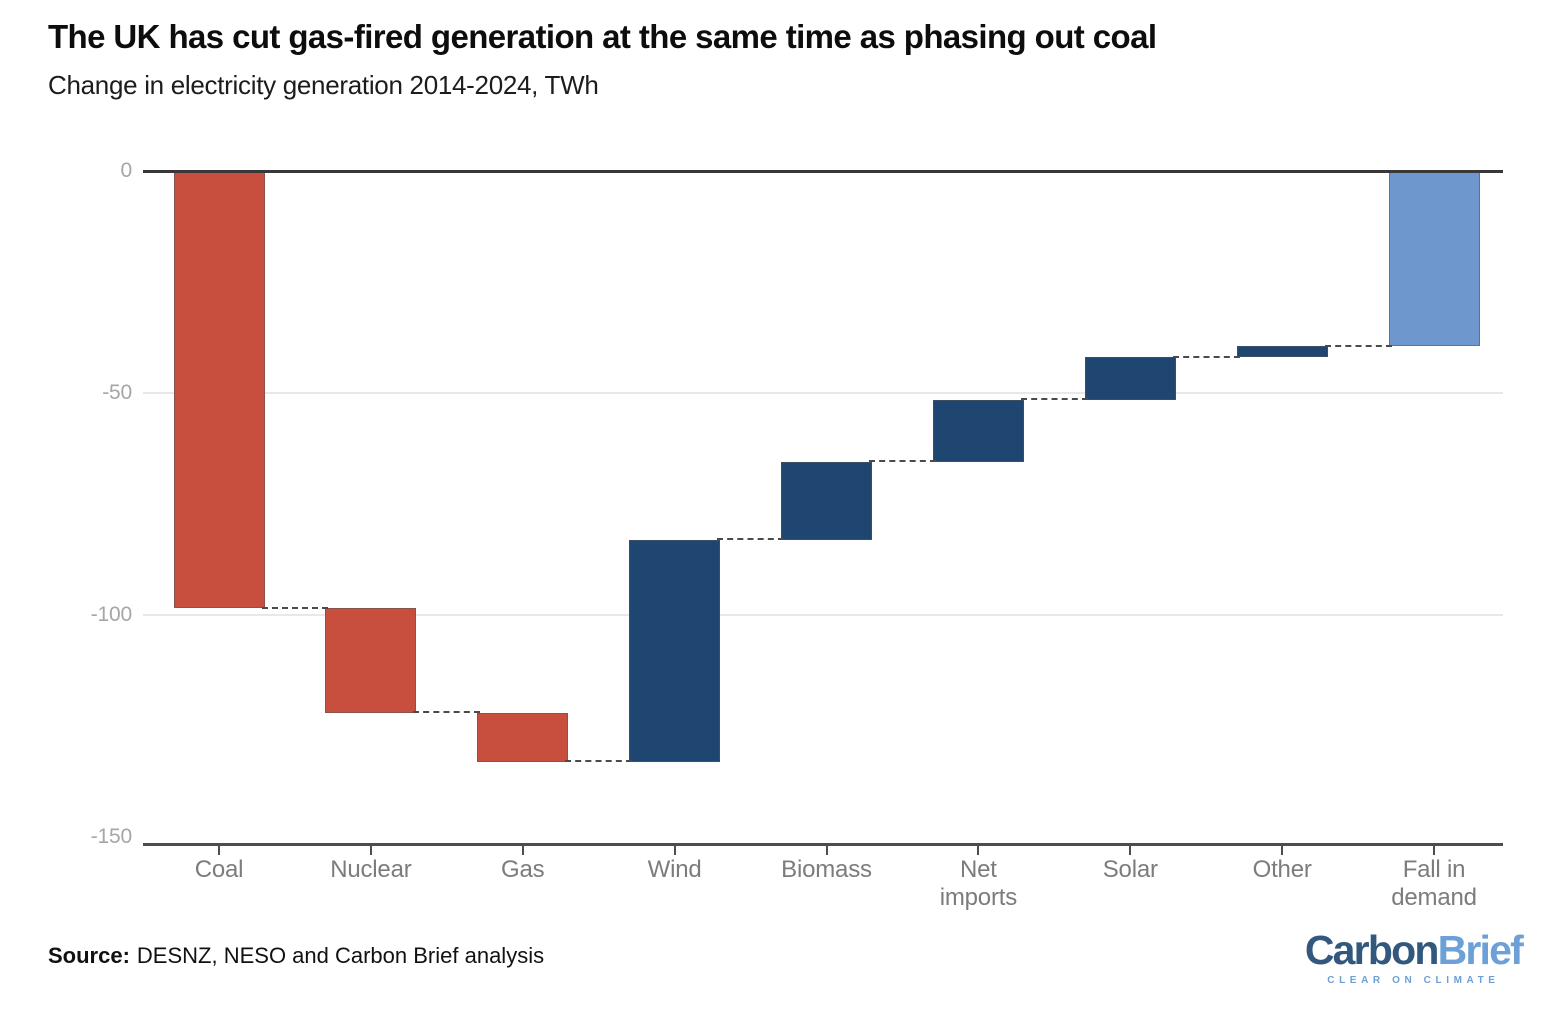 Image resolution: width=1550 pixels, height=1018 pixels. What do you see at coordinates (219, 869) in the screenshot?
I see `x-tick-label-coal: Coal` at bounding box center [219, 869].